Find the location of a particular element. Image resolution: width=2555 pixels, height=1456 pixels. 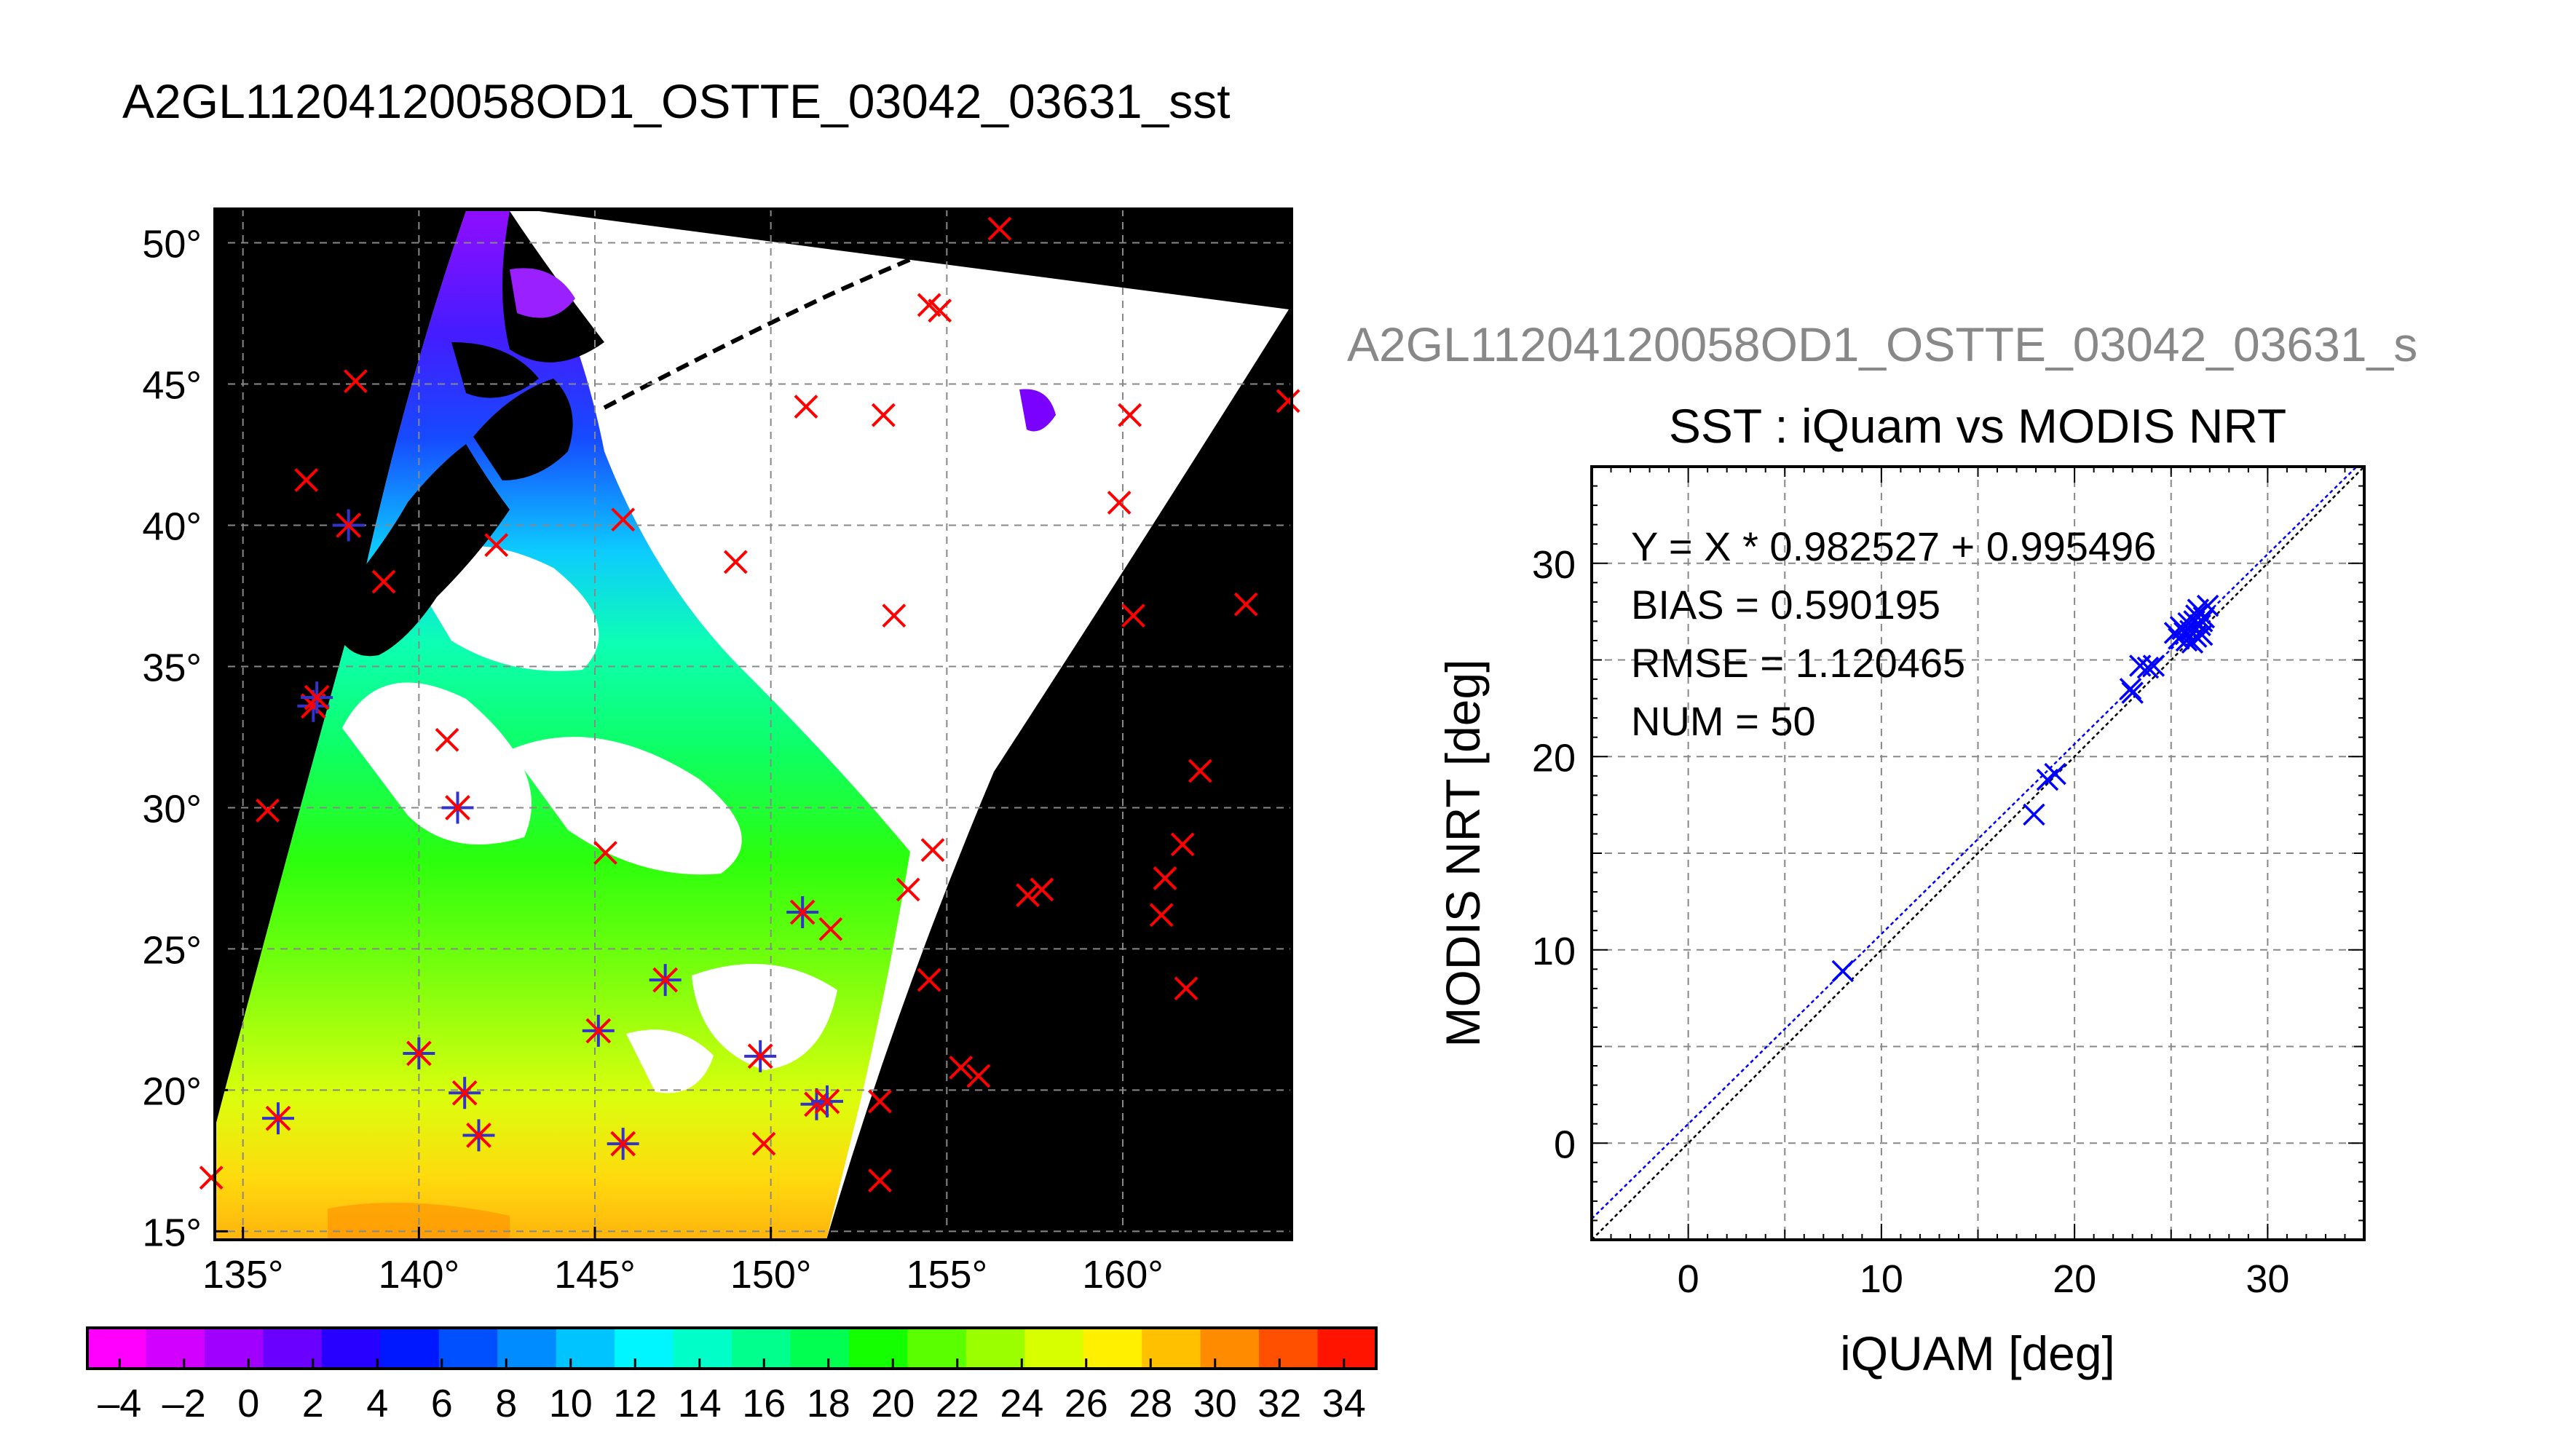

colorbar-tick-label: 4 is located at coordinates (377, 1403).